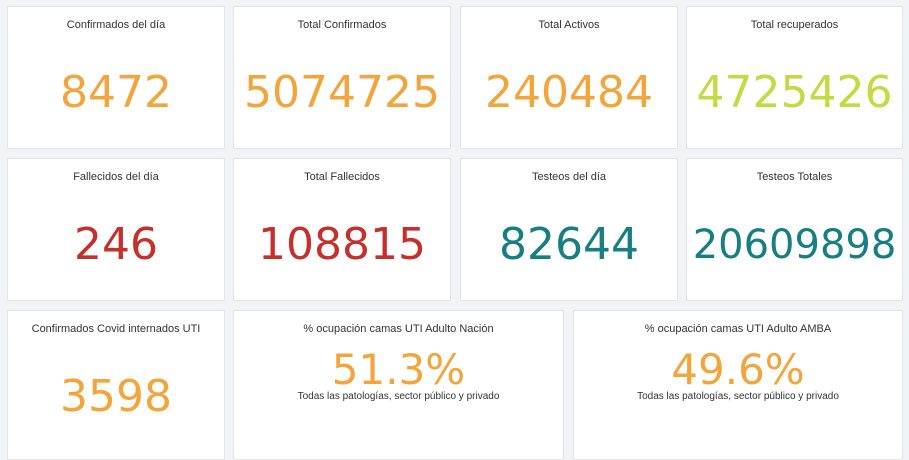  What do you see at coordinates (569, 244) in the screenshot?
I see `card-value: 82644` at bounding box center [569, 244].